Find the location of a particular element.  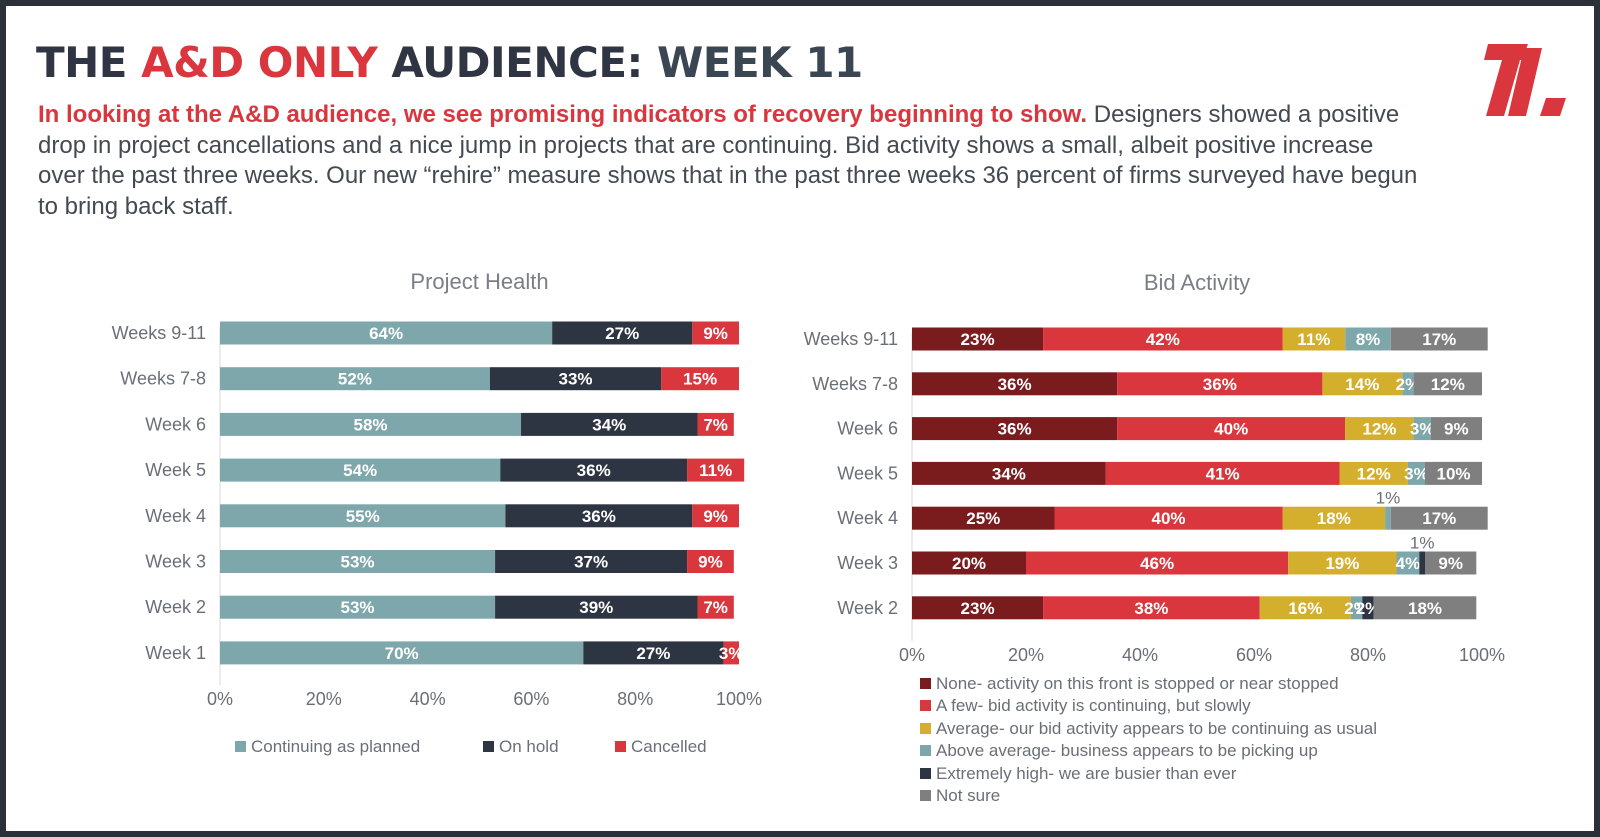

x-tick-label: 20% is located at coordinates (1026, 655).